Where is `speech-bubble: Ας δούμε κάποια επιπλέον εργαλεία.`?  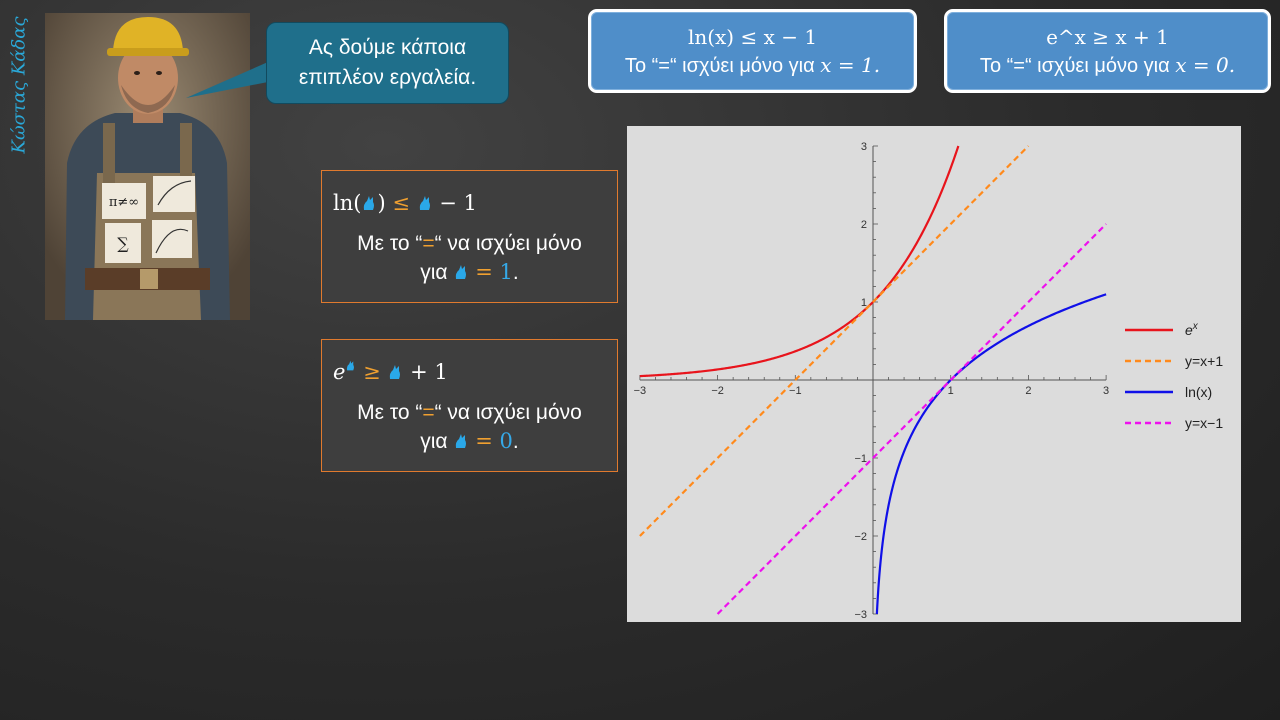 speech-bubble: Ας δούμε κάποια επιπλέον εργαλεία. is located at coordinates (387, 63).